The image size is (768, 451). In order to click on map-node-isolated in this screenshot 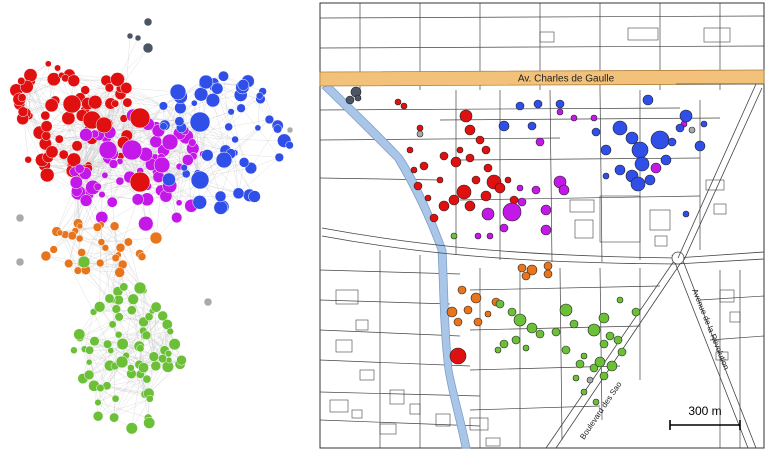, I will do `click(692, 130)`.